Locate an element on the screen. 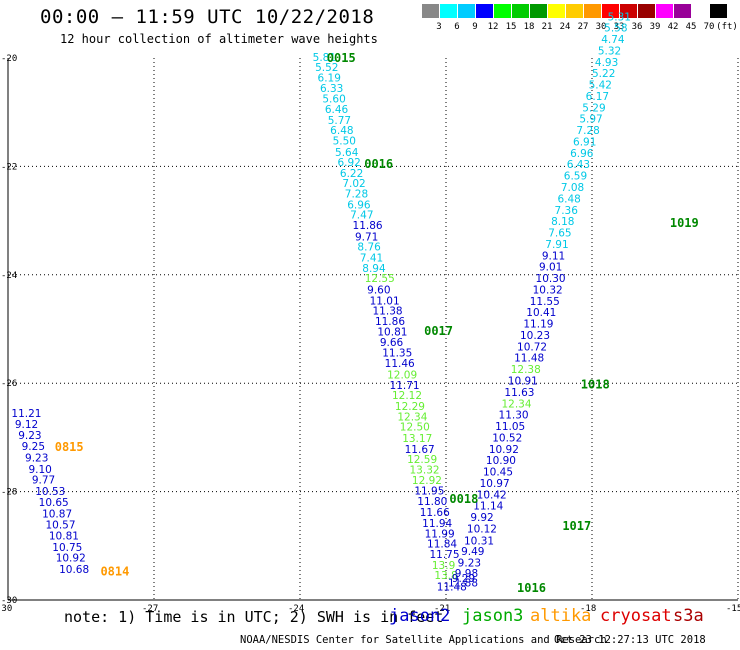 This screenshot has width=740, height=650. wave-height-label: 10.90 is located at coordinates (501, 461).